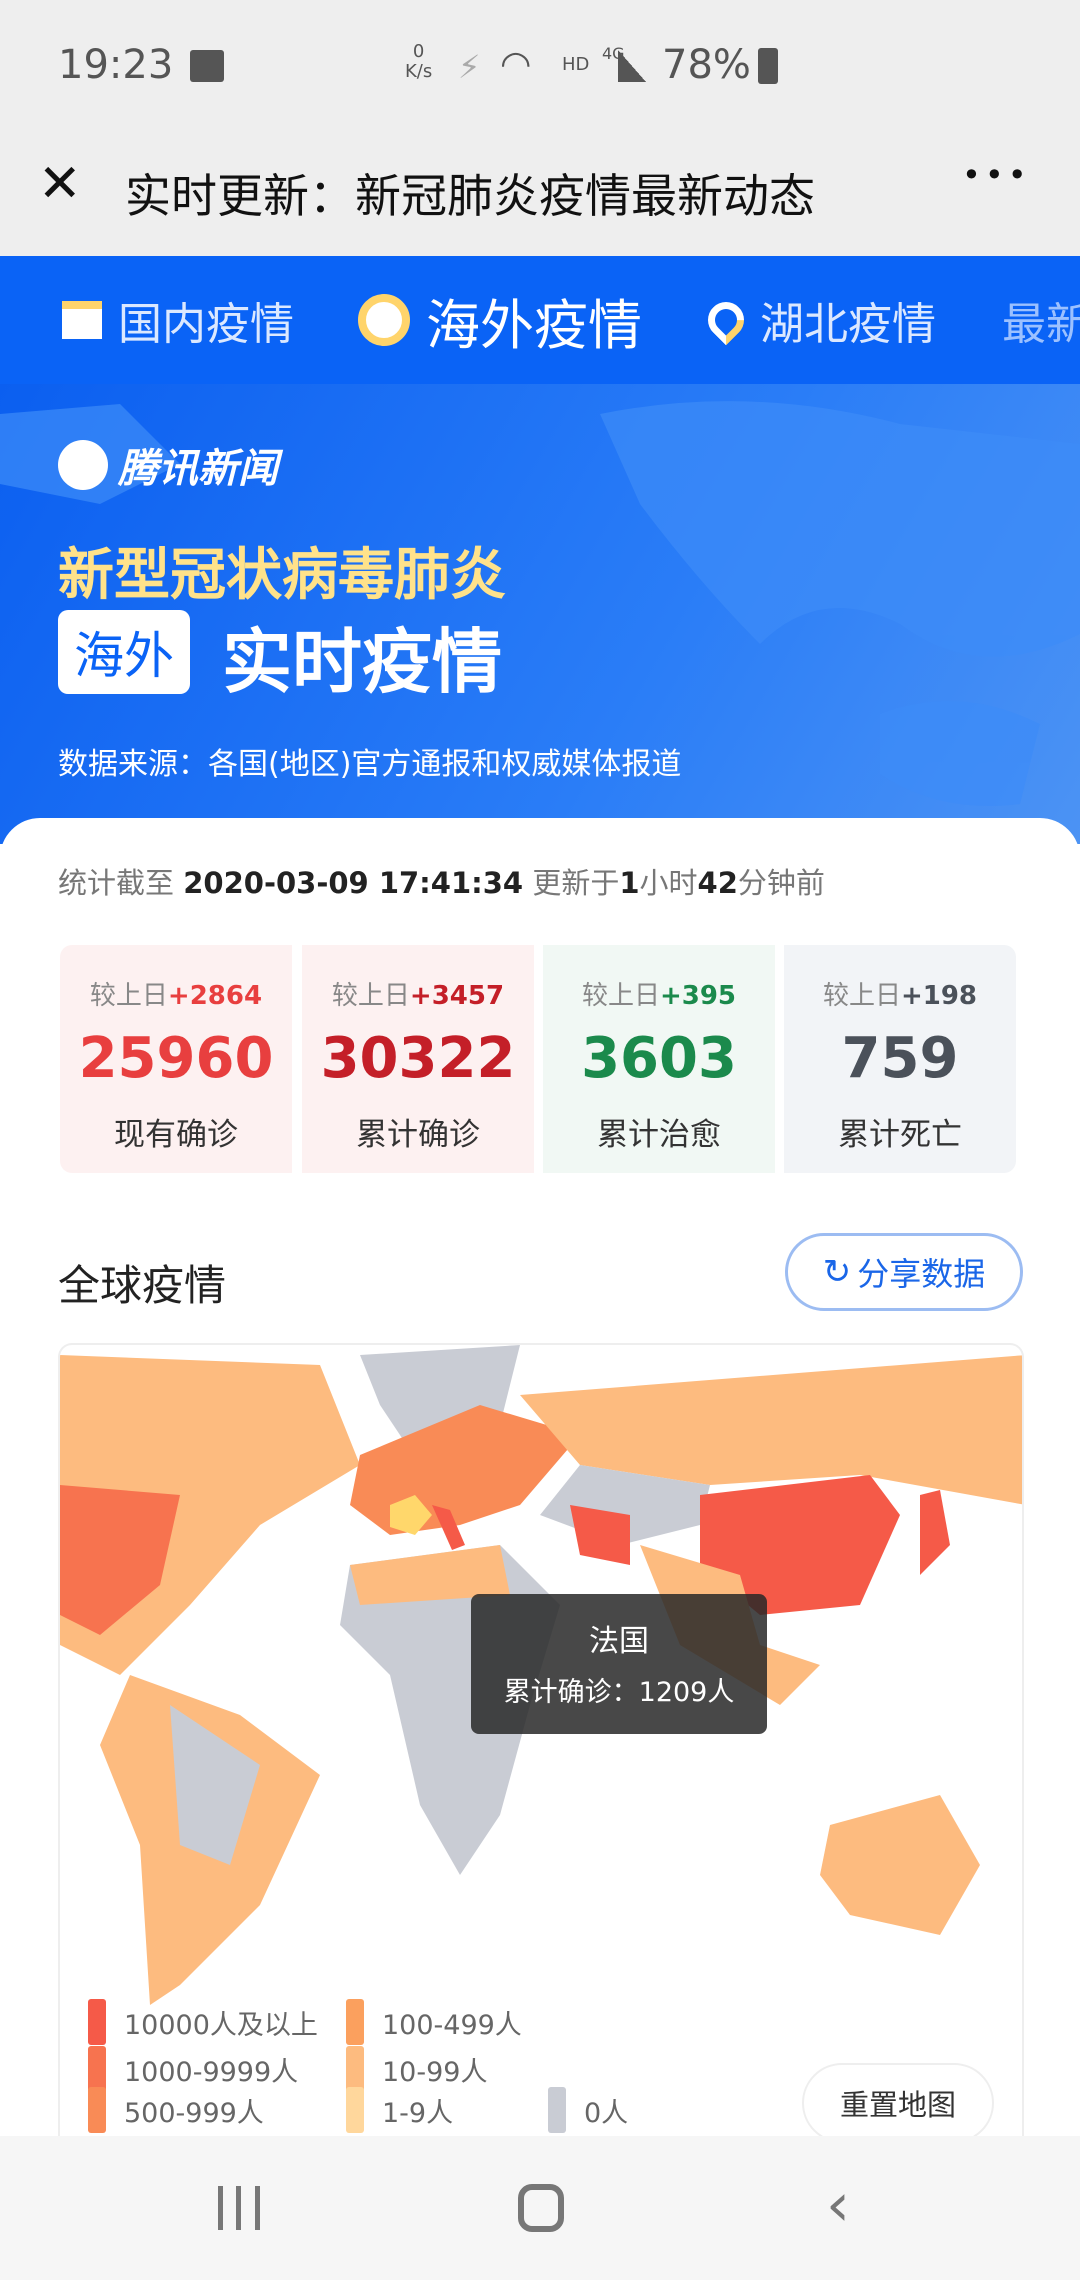 The width and height of the screenshot is (1080, 2280). I want to click on tab-bar: 国内疫情 海外疫情 湖北疫情 最新, so click(540, 320).